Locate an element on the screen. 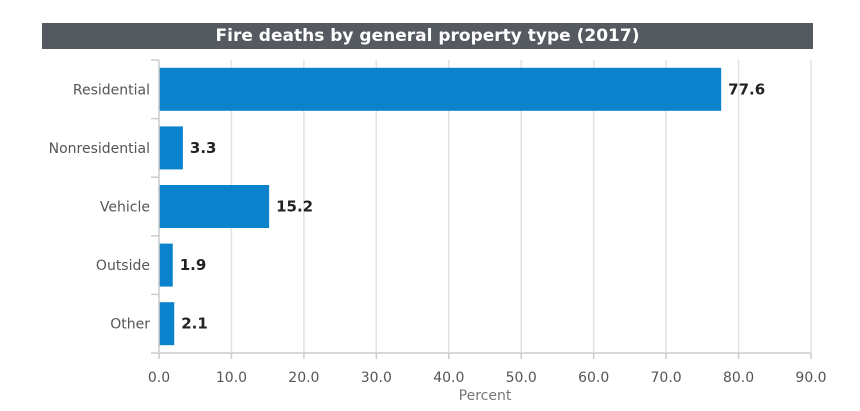 This screenshot has height=411, width=860. x-tick-label: 0.0 is located at coordinates (159, 378).